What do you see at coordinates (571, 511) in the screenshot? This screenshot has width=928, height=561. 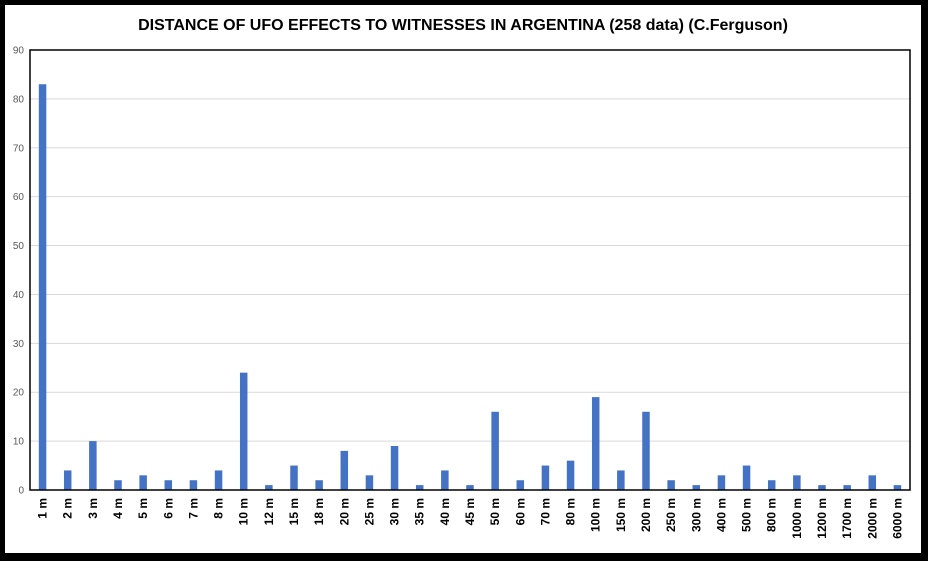 I see `x-tick-label: 80 m` at bounding box center [571, 511].